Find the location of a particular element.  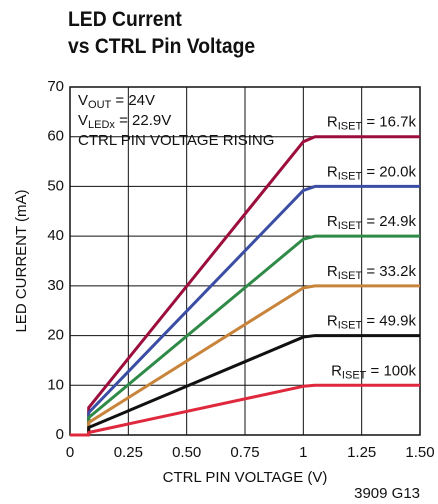

series-label: RISET = 33.2k is located at coordinates (372, 272).